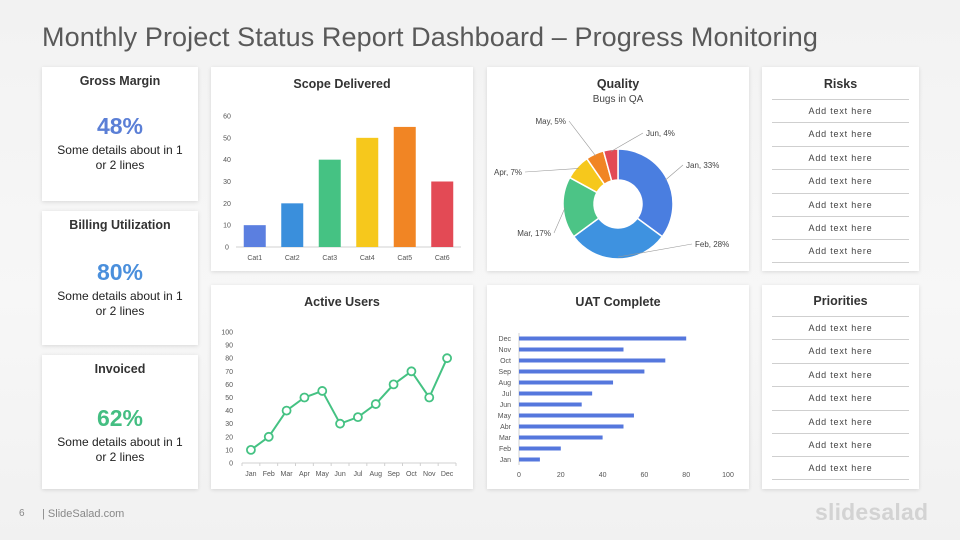  I want to click on footer-brand: | SlideSalad.com, so click(83, 514).